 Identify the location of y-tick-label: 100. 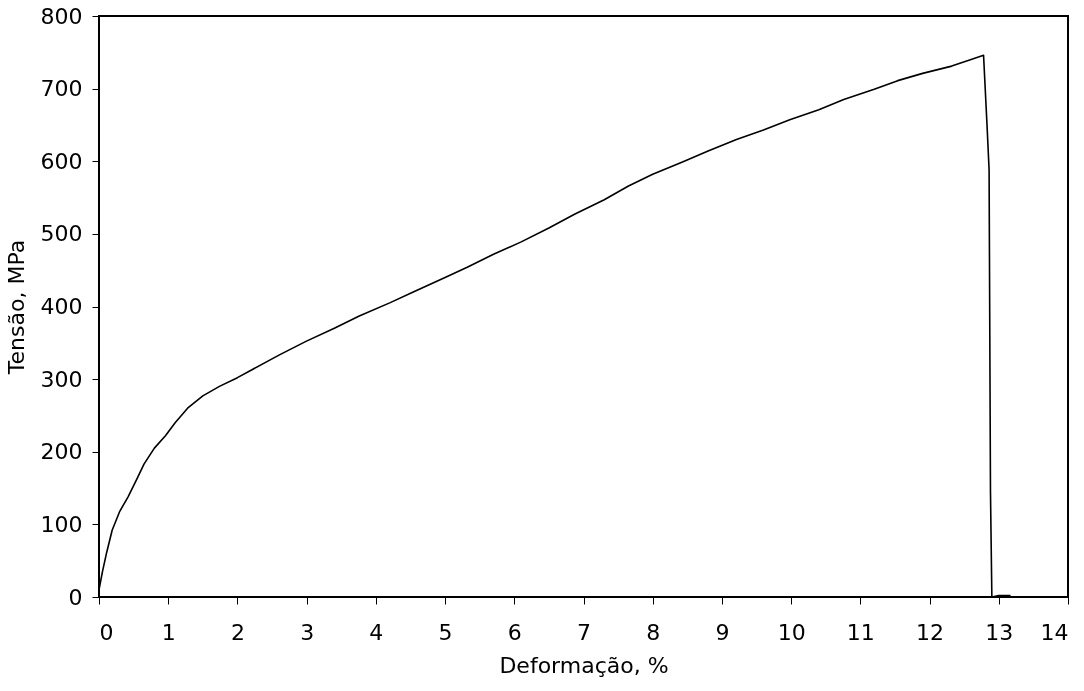
(61, 524).